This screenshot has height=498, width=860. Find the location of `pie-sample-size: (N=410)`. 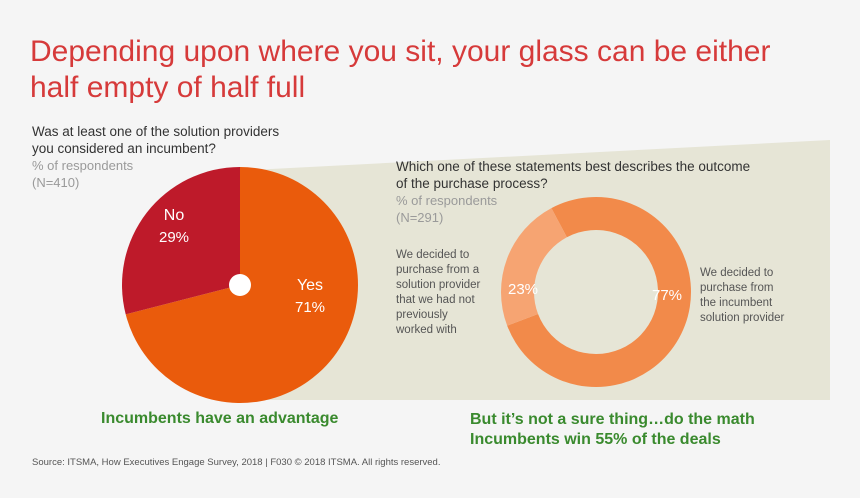

pie-sample-size: (N=410) is located at coordinates (56, 182).